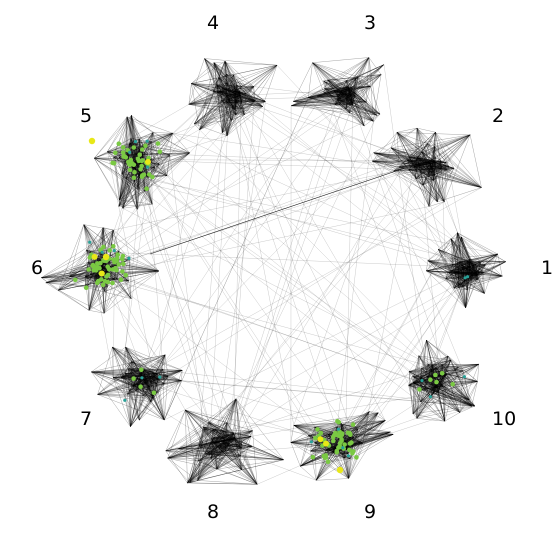 This screenshot has width=556, height=542. What do you see at coordinates (370, 512) in the screenshot?
I see `cluster-label-9: 9` at bounding box center [370, 512].